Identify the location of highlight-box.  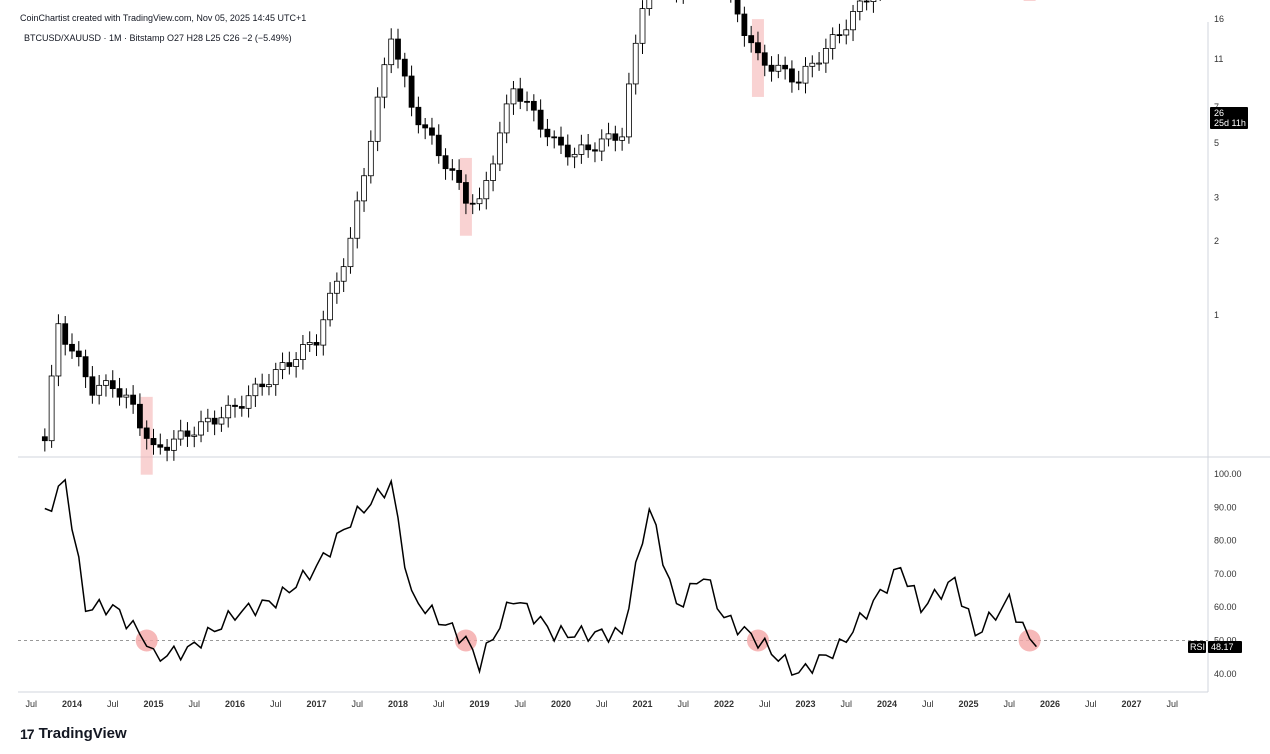
(1029, 0).